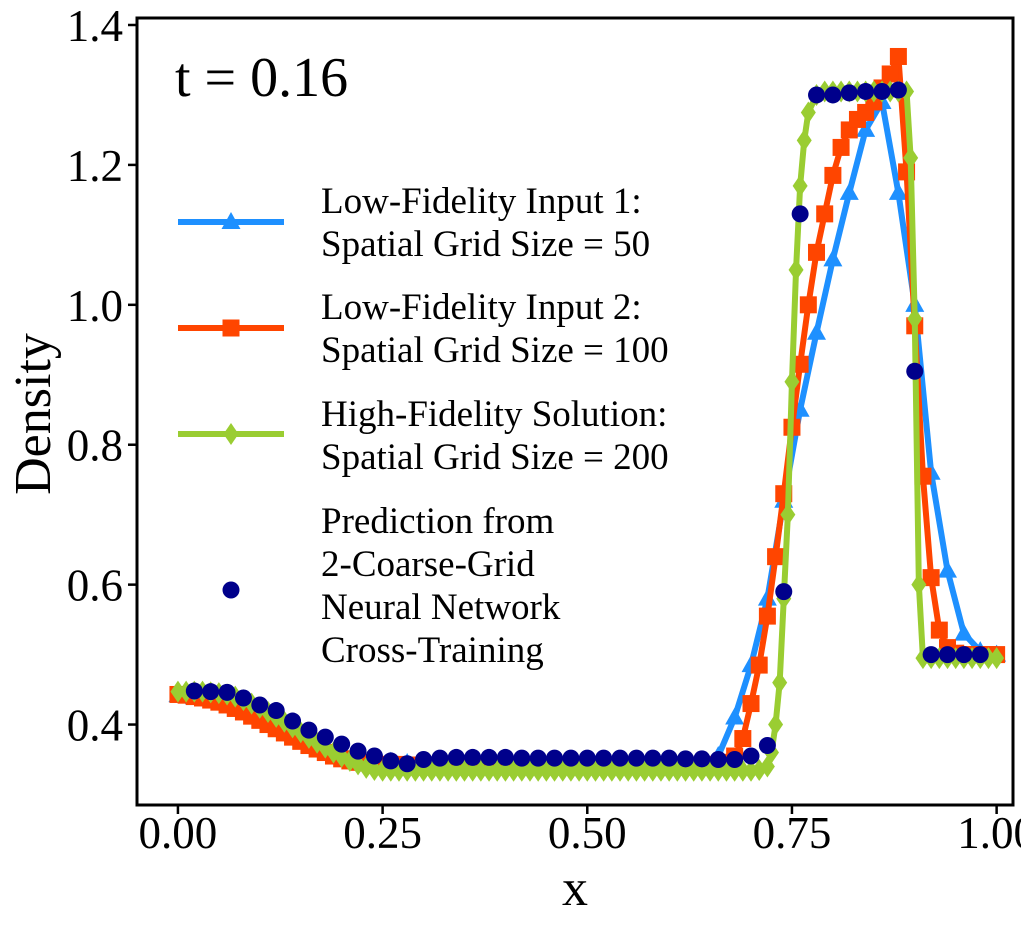  What do you see at coordinates (95, 446) in the screenshot?
I see `y-tick-label-2: 0.8` at bounding box center [95, 446].